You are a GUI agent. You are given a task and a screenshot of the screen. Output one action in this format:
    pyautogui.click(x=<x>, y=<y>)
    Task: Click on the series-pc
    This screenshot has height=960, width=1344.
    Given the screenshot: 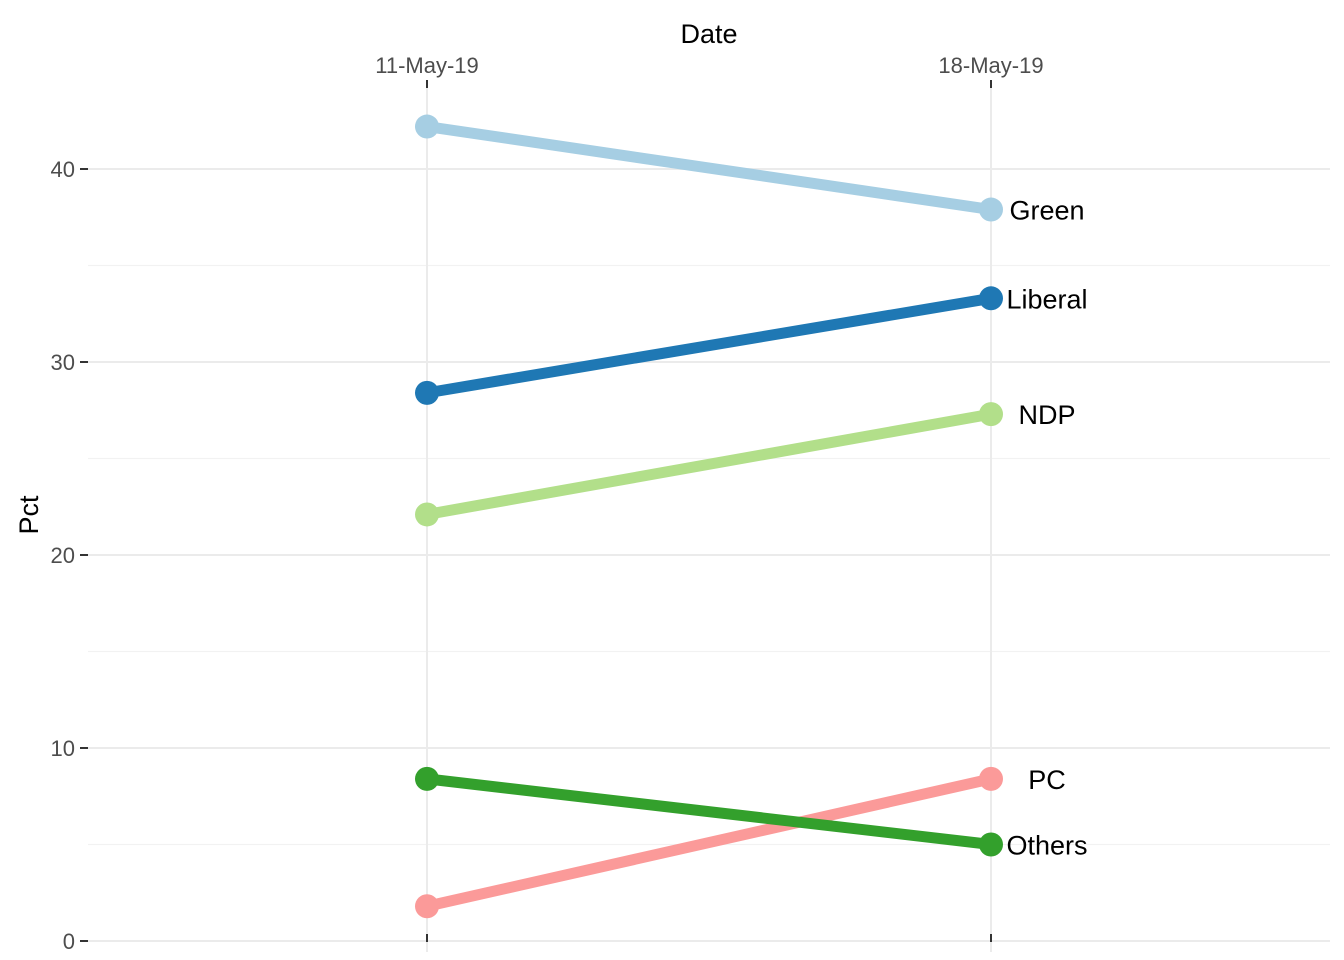 What is the action you would take?
    pyautogui.click(x=709, y=842)
    